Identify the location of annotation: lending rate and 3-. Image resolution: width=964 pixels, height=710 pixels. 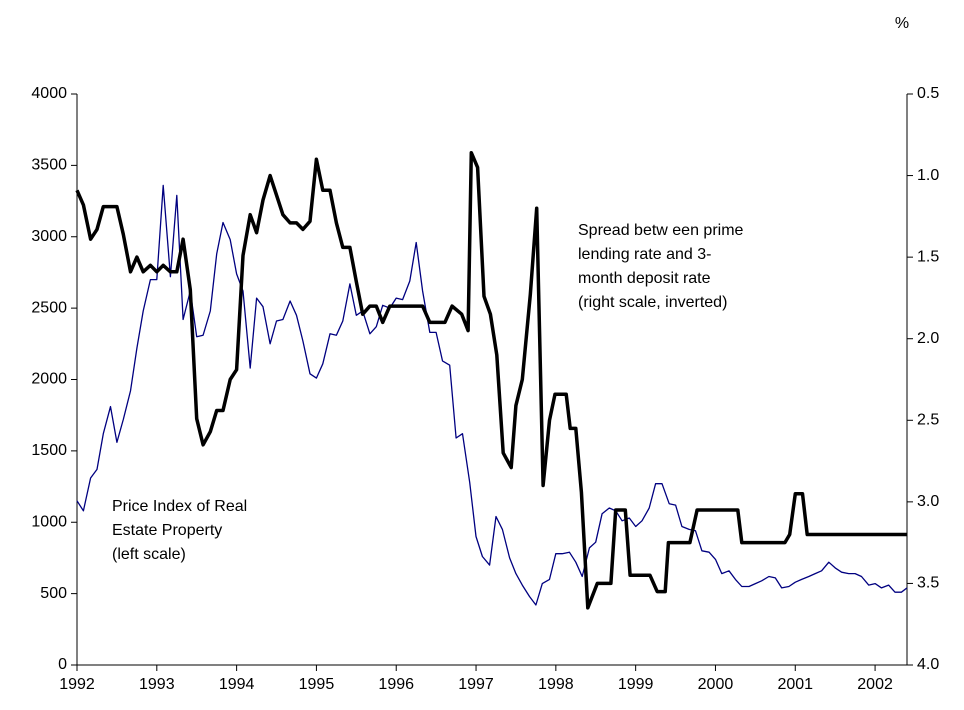
(644, 254).